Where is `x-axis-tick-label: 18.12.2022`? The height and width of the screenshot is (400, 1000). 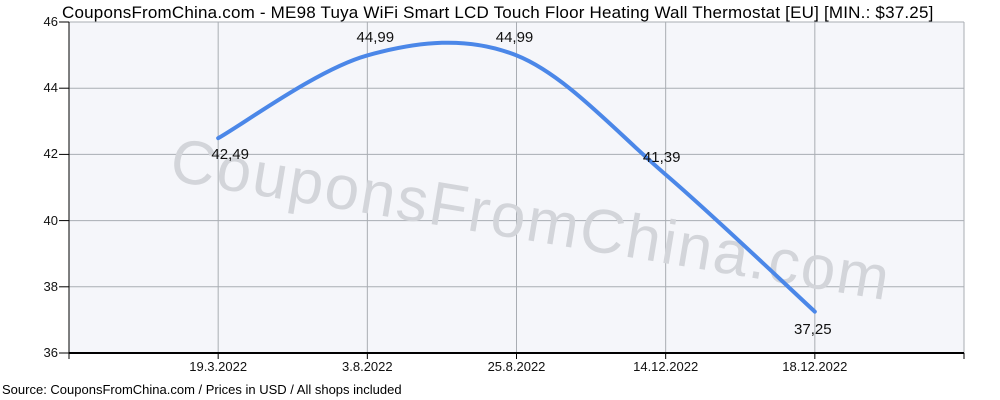 x-axis-tick-label: 18.12.2022 is located at coordinates (815, 366).